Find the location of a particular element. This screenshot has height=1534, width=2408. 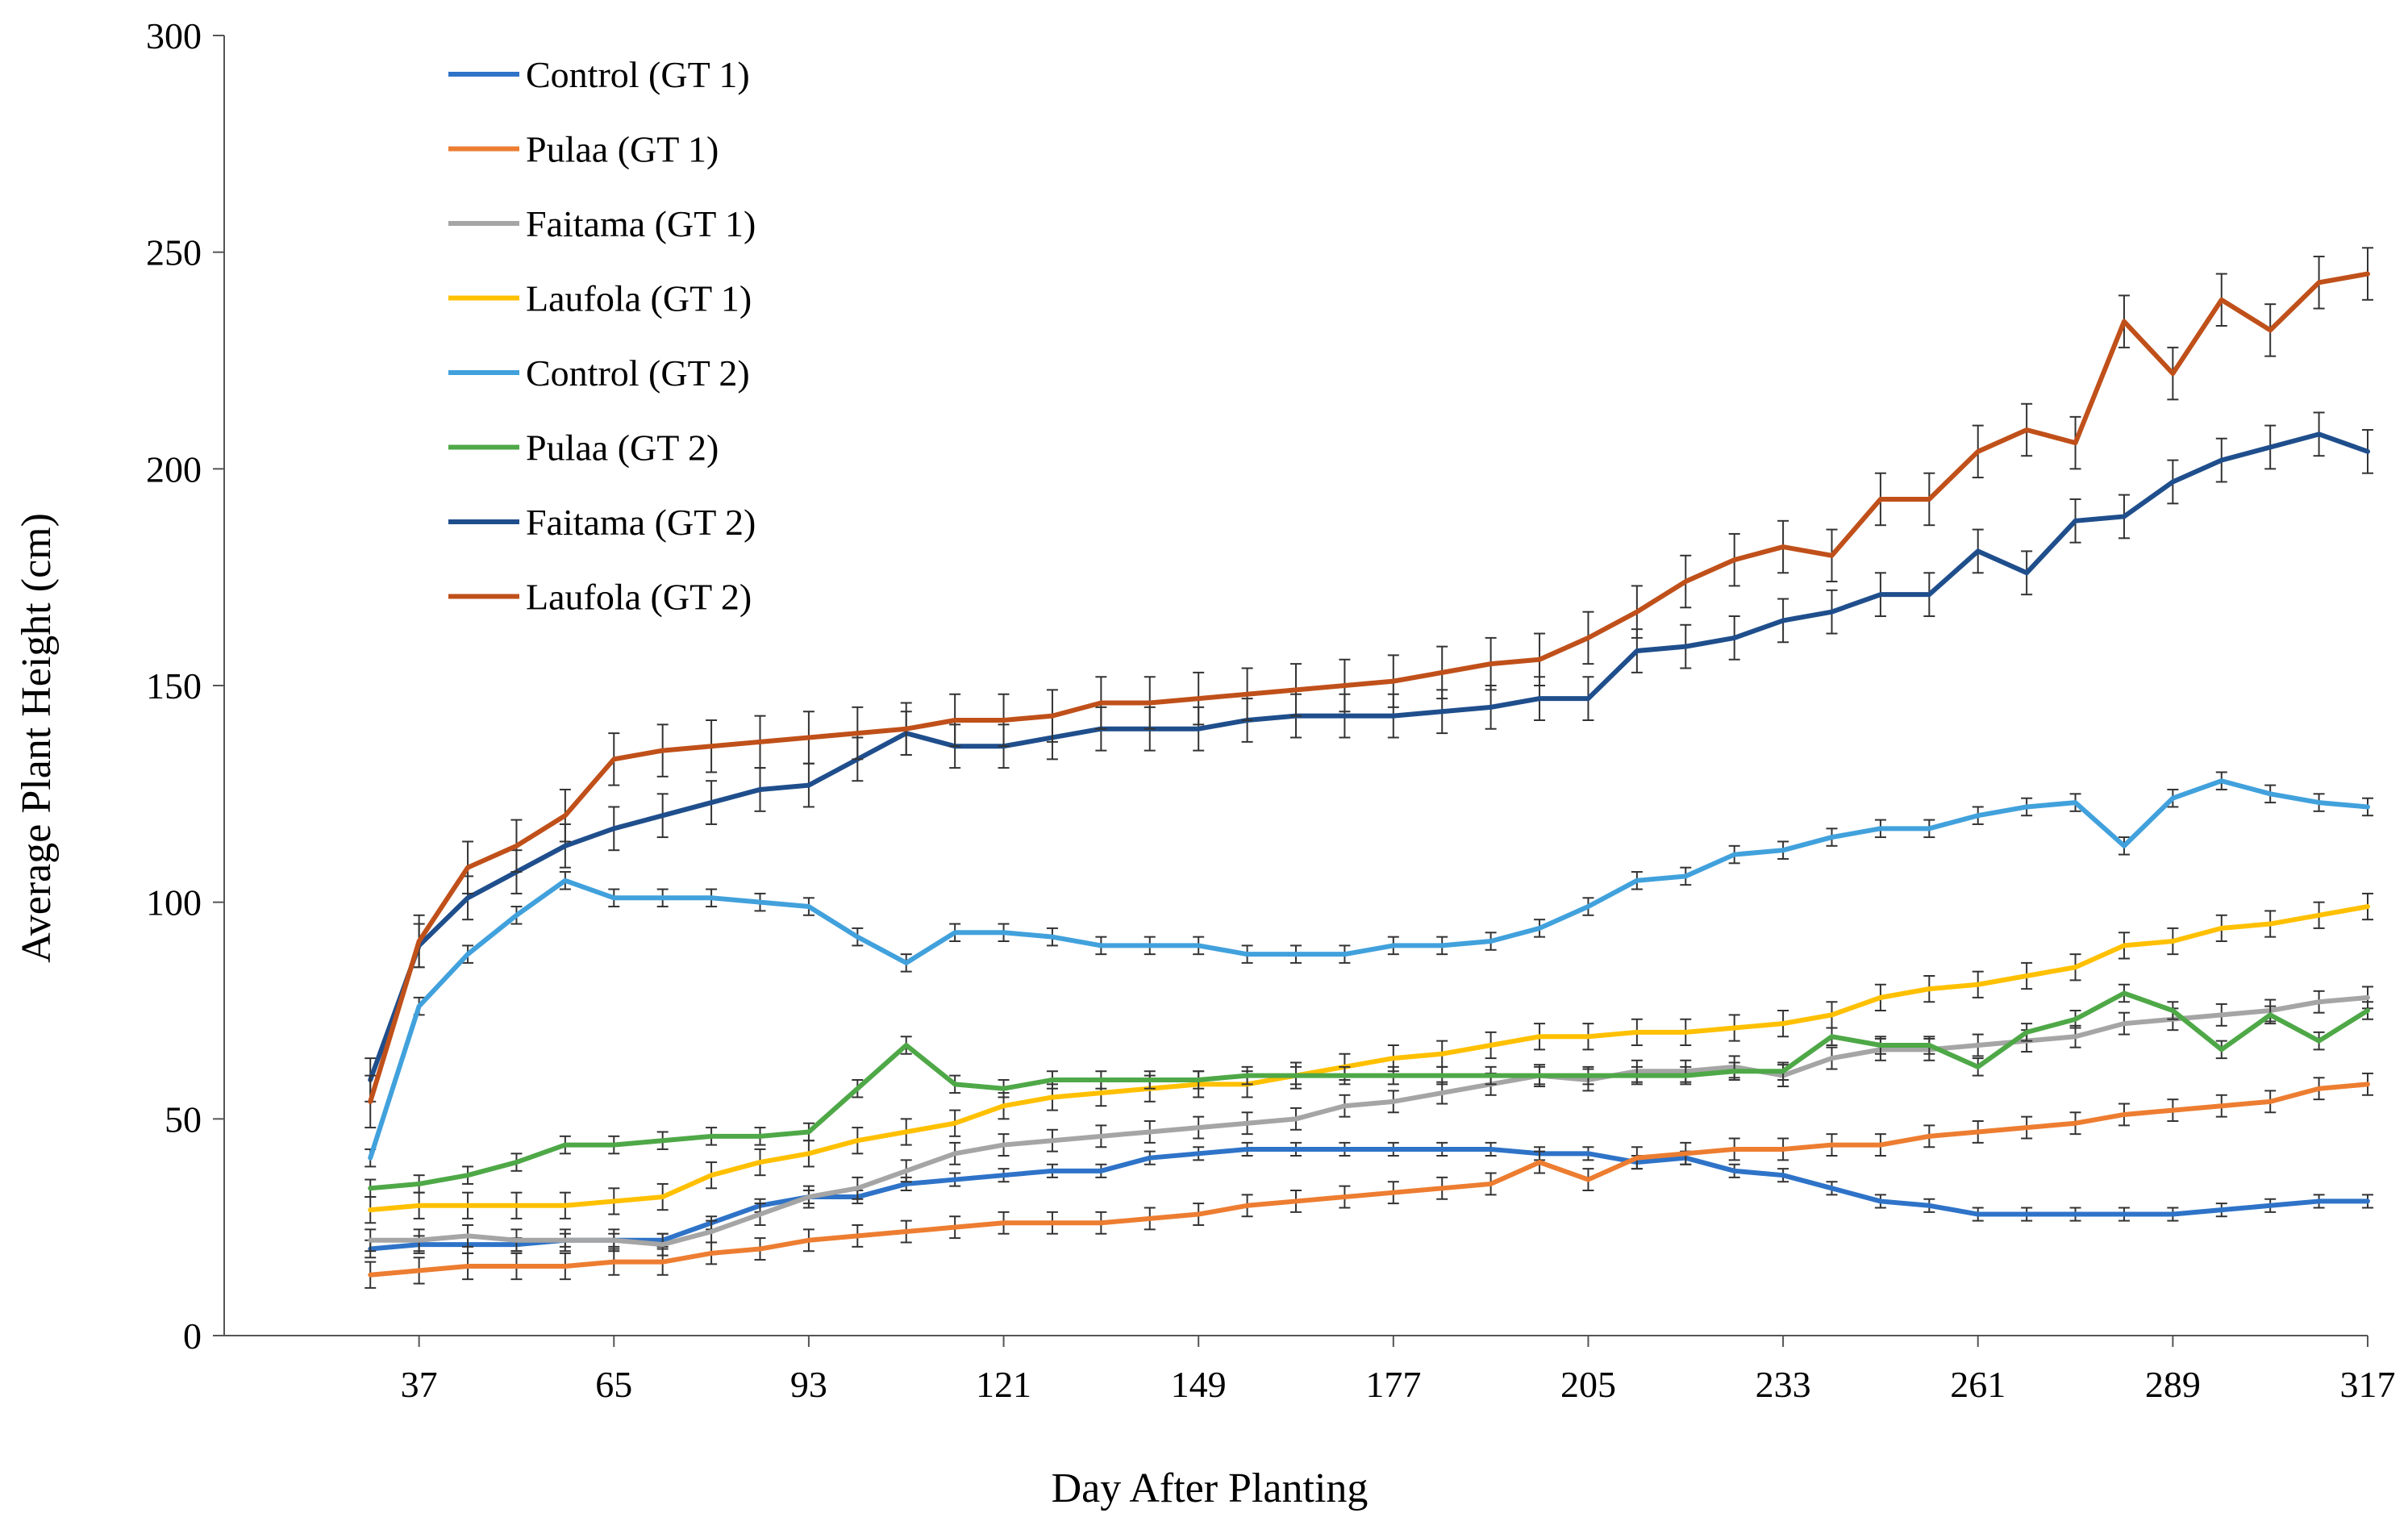

x-axis-title: Day After Planting is located at coordinates (1210, 1488).